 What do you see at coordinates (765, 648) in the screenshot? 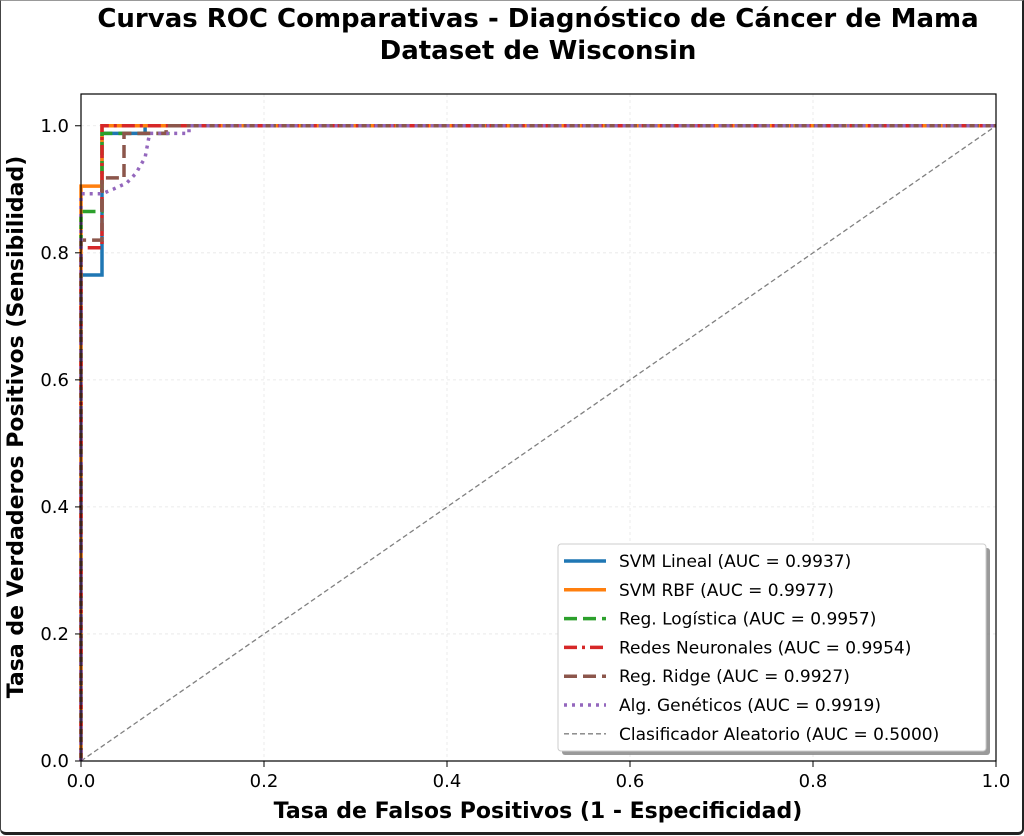
I see `legend-label: Redes Neuronales (AUC = 0.9954)` at bounding box center [765, 648].